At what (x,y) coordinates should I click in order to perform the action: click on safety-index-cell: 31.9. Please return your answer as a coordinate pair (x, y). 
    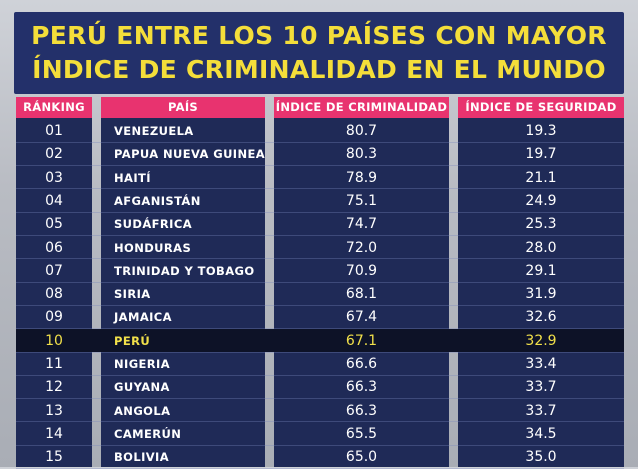
    Looking at the image, I should click on (541, 294).